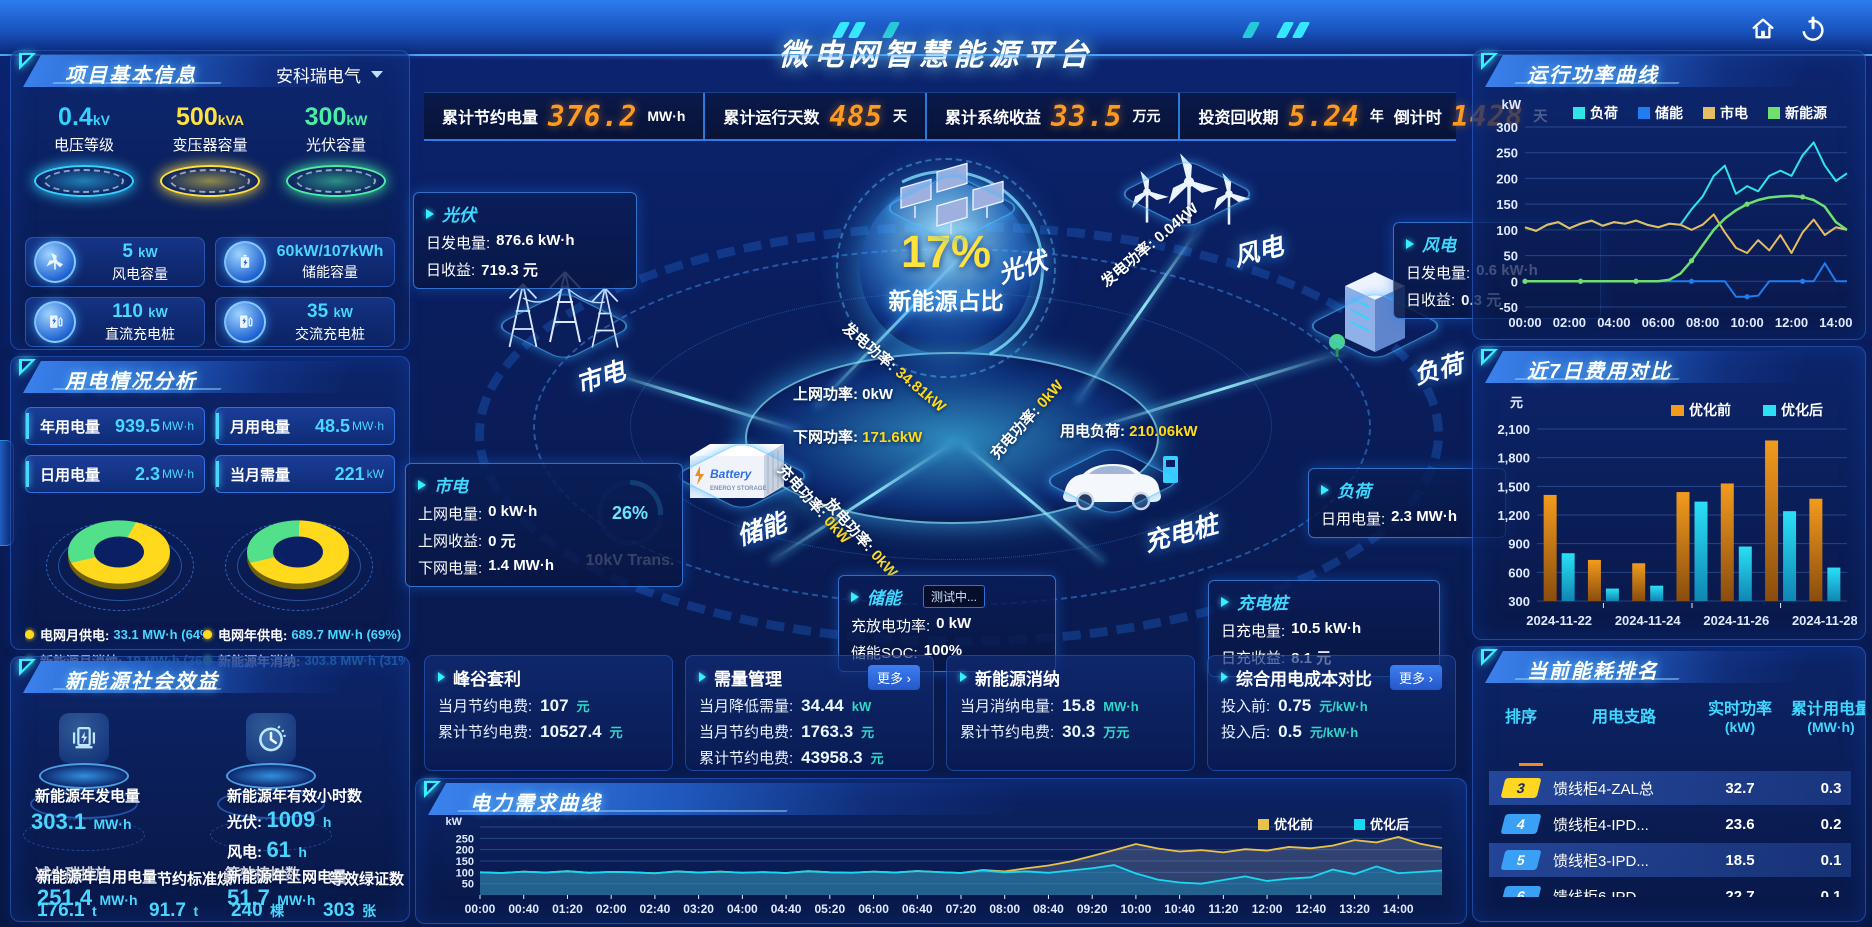 The height and width of the screenshot is (927, 1872). What do you see at coordinates (771, 118) in the screenshot?
I see `kpi-label: 累计运行天数` at bounding box center [771, 118].